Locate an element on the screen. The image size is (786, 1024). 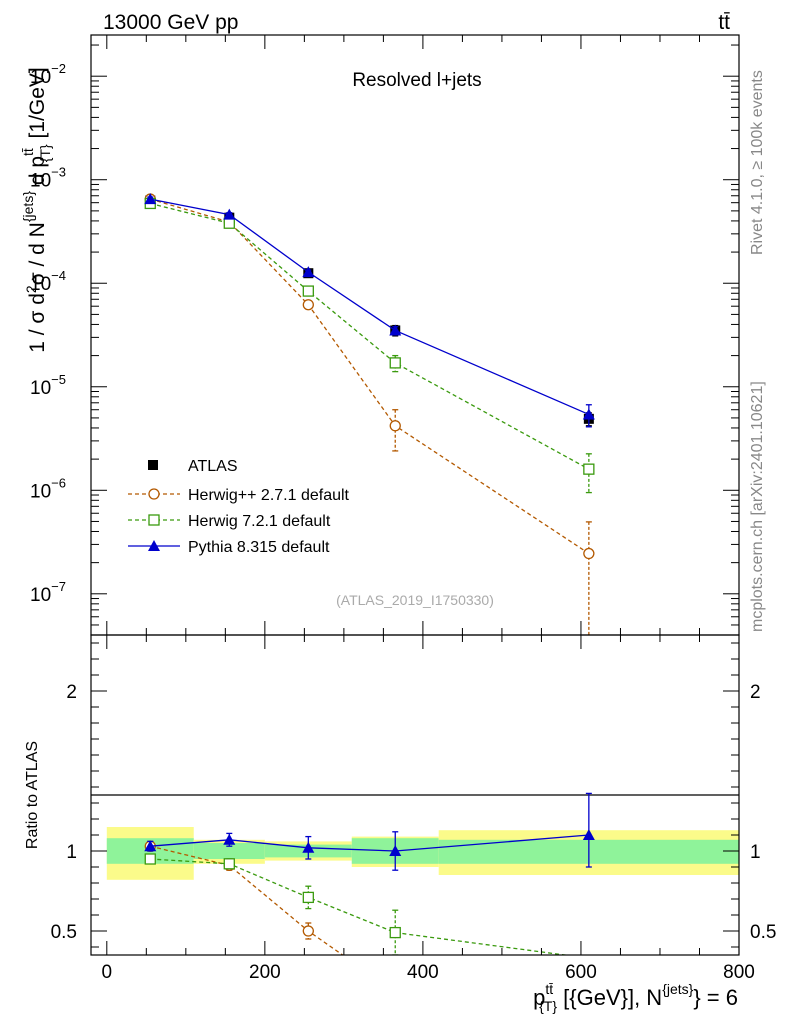
ratio-y-axis-label: Ratio to ATLAS is located at coordinates (32, 795).